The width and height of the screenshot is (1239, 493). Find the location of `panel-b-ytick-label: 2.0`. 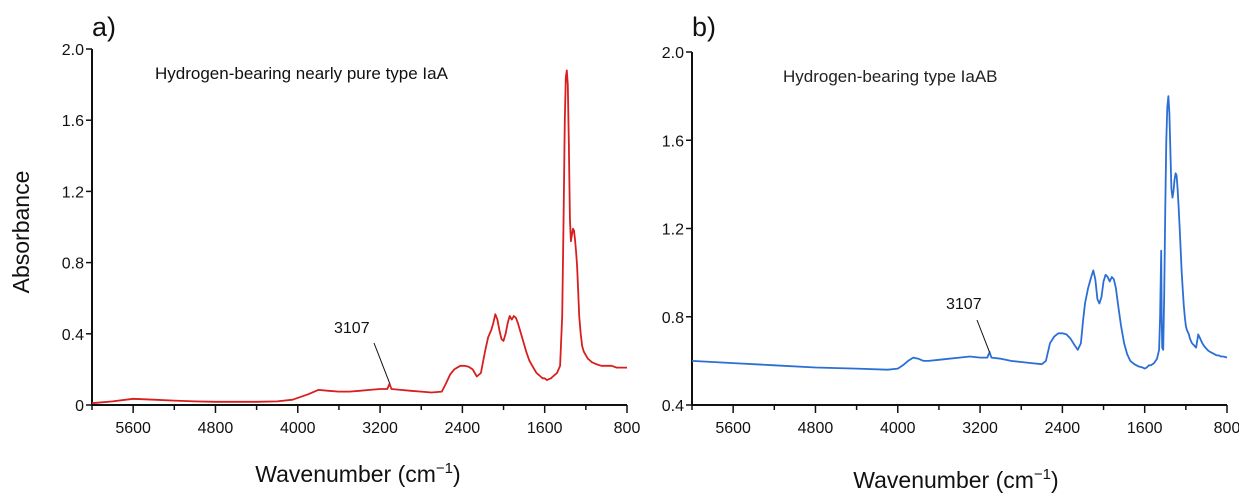

panel-b-ytick-label: 2.0 is located at coordinates (673, 53).